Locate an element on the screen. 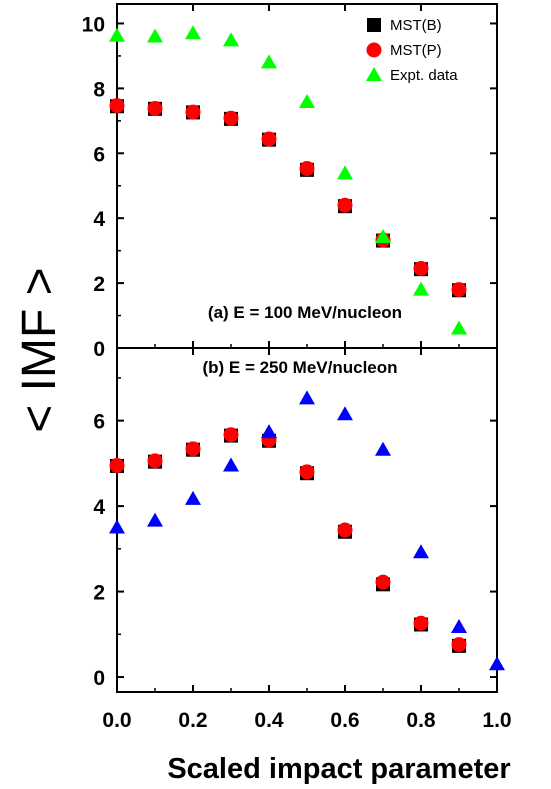 Image resolution: width=551 pixels, height=789 pixels. legend-label: MST(B) is located at coordinates (416, 25).